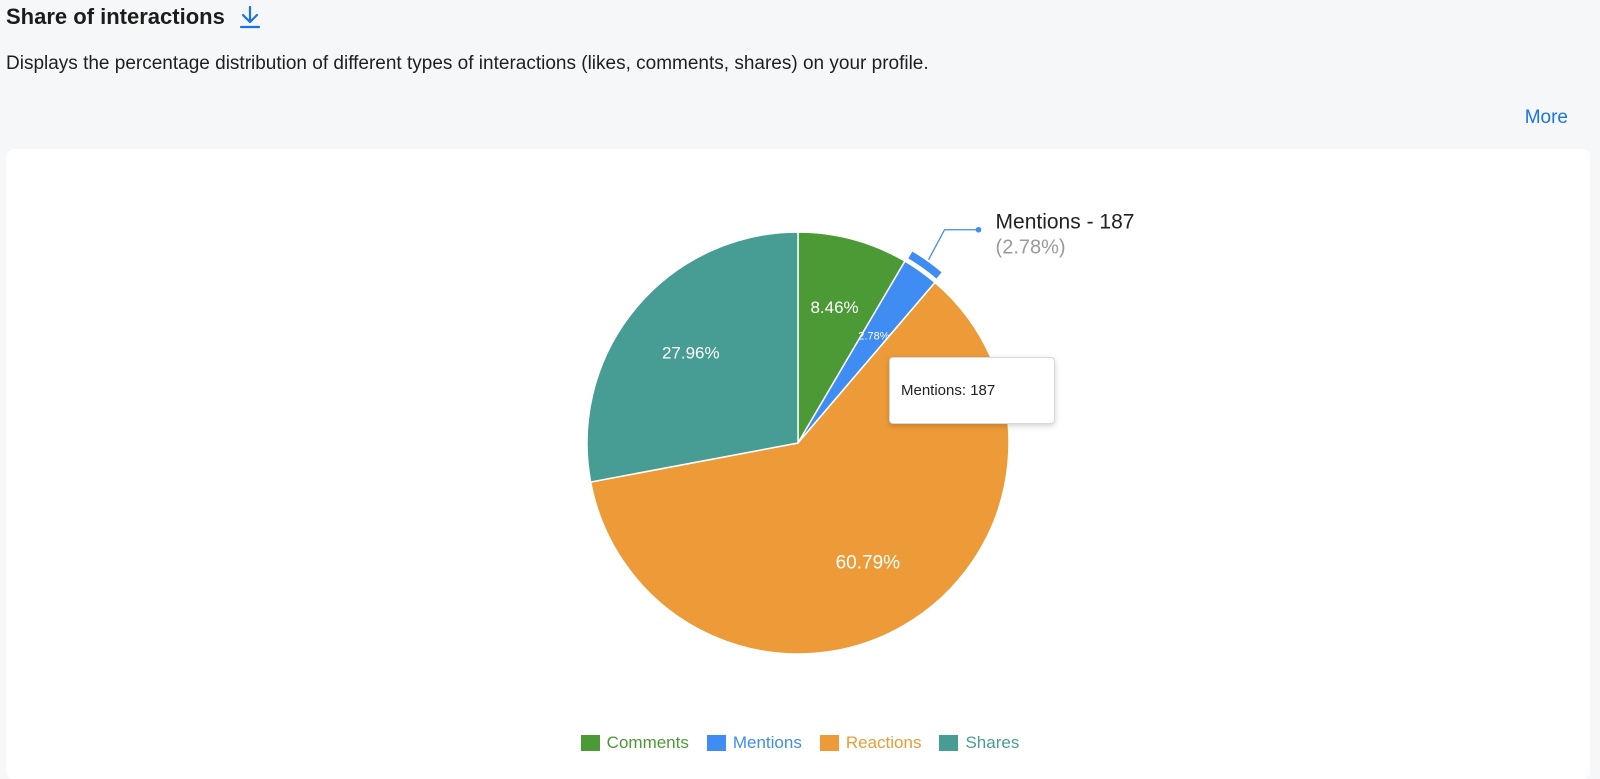 The width and height of the screenshot is (1600, 779). Describe the element at coordinates (250, 17) in the screenshot. I see `download-icon` at that location.